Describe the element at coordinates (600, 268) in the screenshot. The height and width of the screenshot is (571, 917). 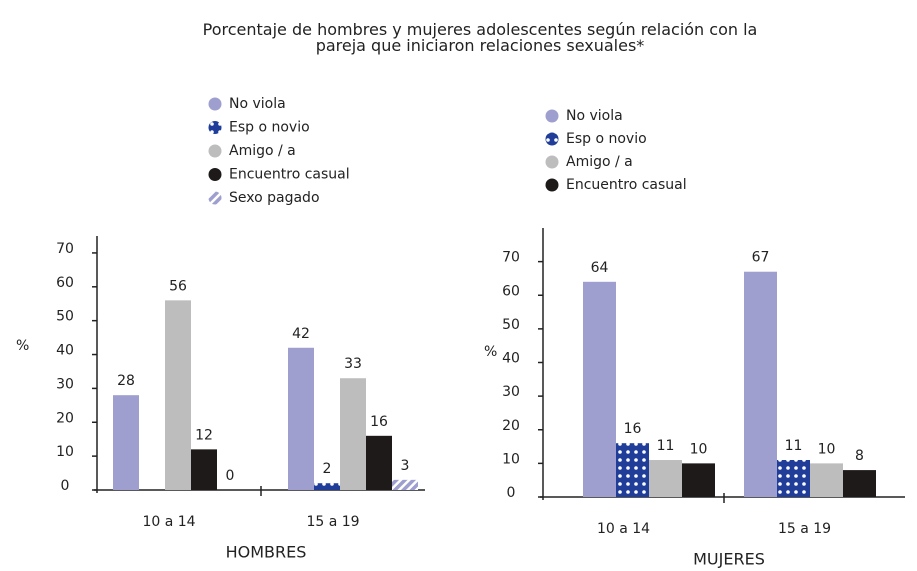
I see `value-label: 64` at that location.